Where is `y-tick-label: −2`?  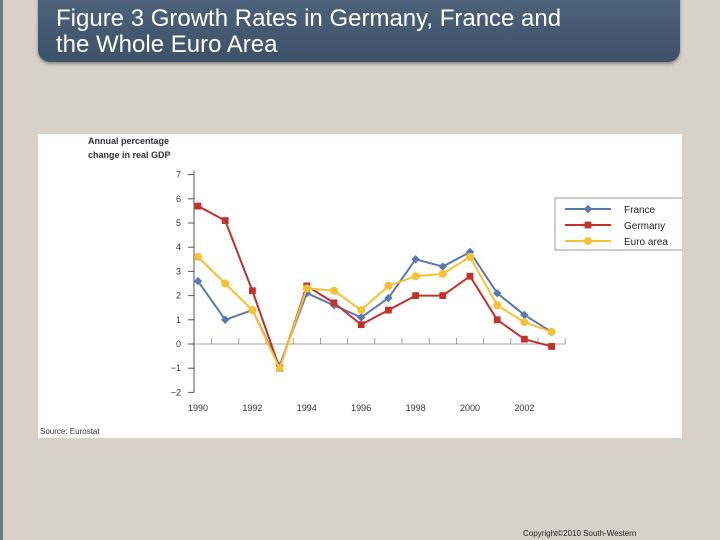
y-tick-label: −2 is located at coordinates (176, 392).